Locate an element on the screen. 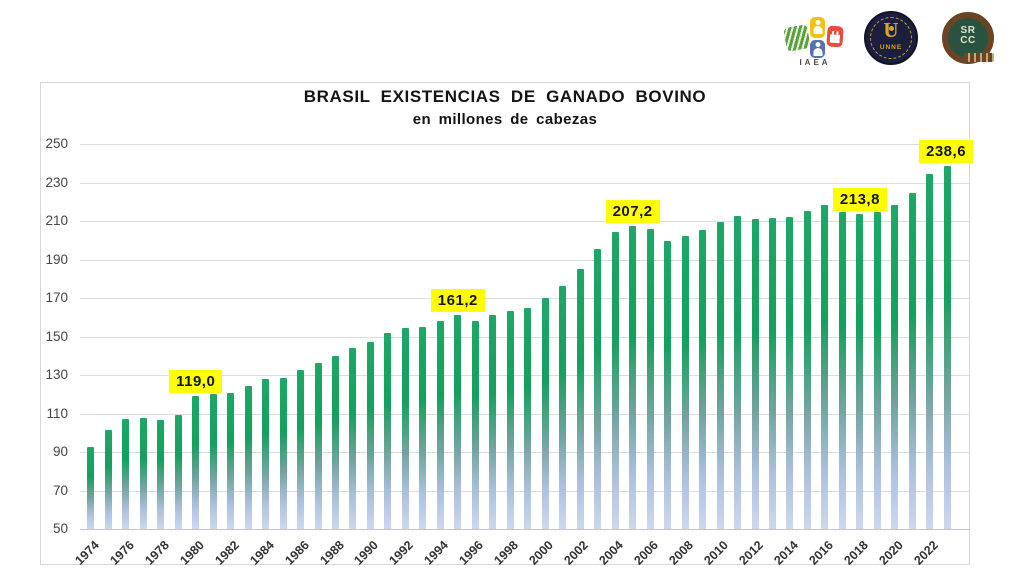  value-label-1995: 161,2 is located at coordinates (457, 300).